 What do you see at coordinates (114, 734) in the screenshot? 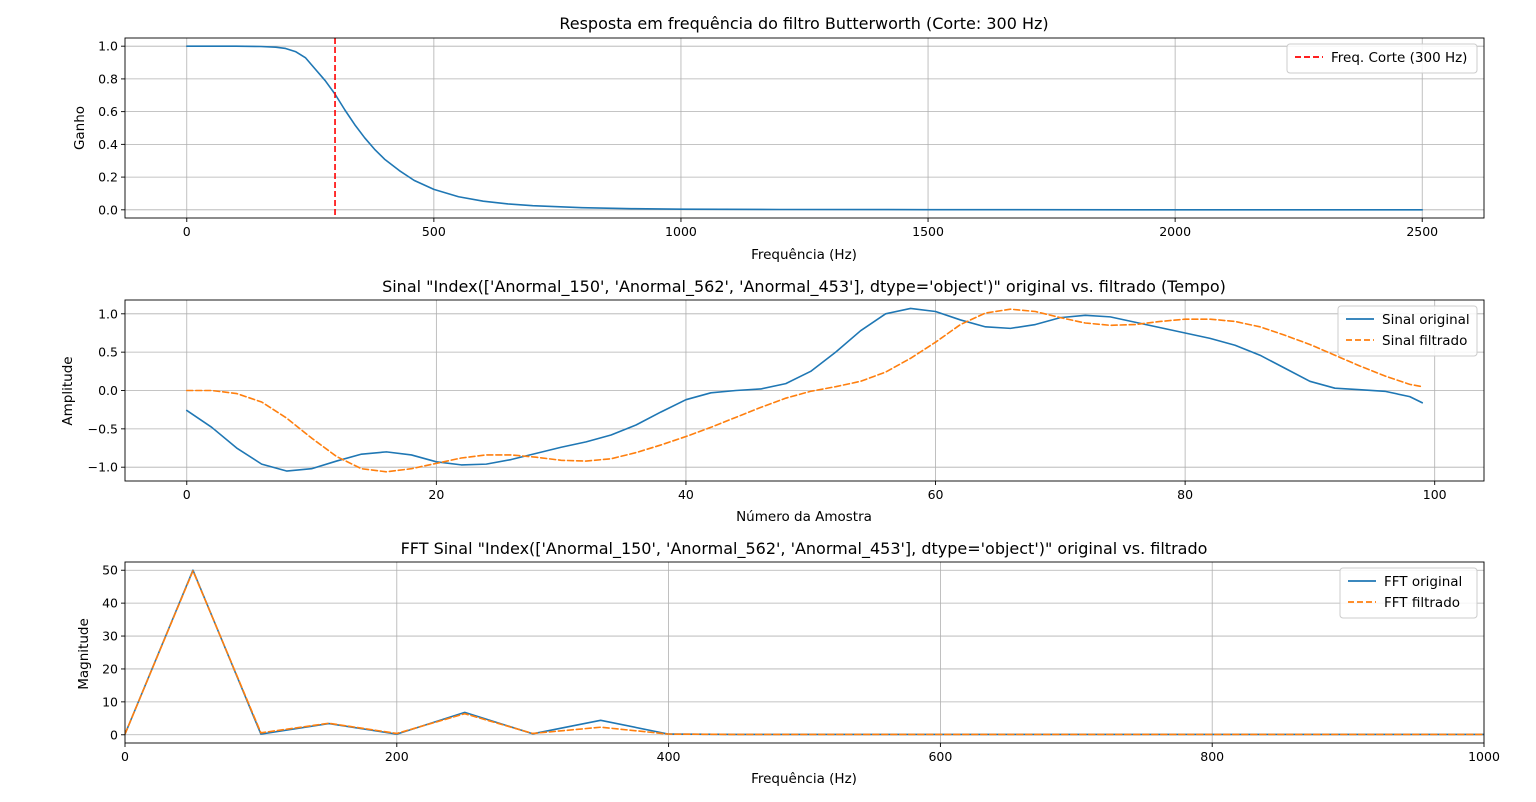
I see `chart-3-y-tick-label: 0` at bounding box center [114, 734].